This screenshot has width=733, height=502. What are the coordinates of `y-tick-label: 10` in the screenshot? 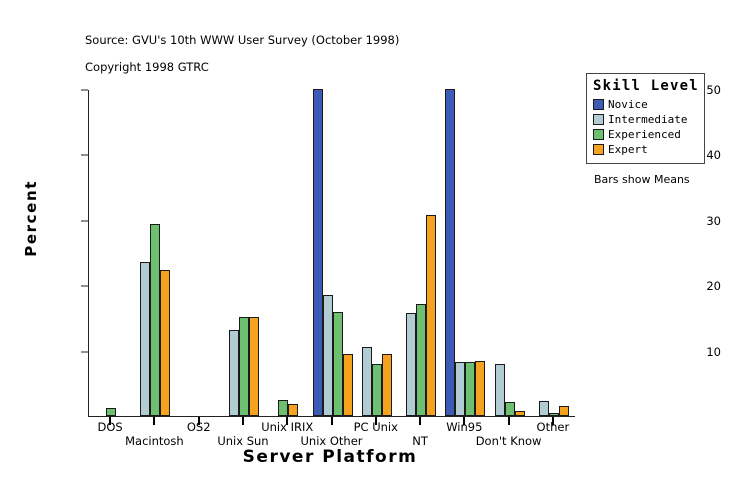 It's located at (713, 351).